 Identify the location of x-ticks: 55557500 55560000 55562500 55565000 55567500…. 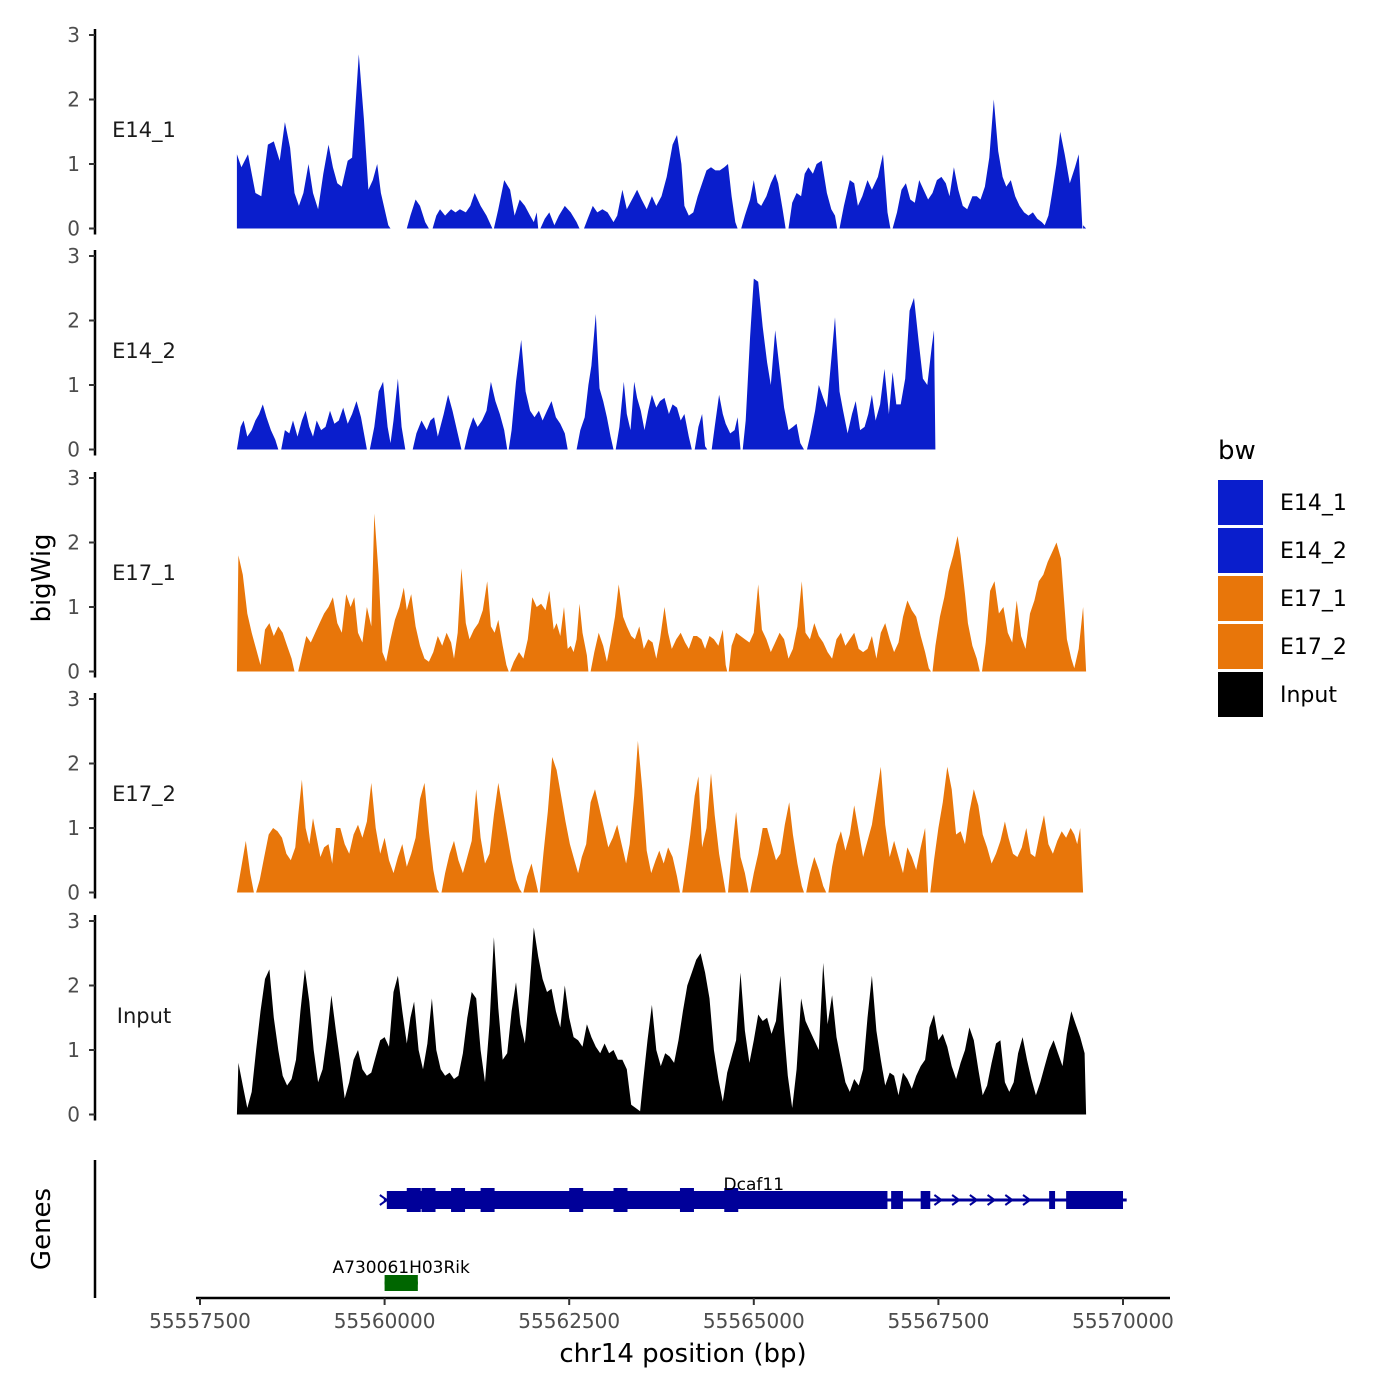
(661, 1315).